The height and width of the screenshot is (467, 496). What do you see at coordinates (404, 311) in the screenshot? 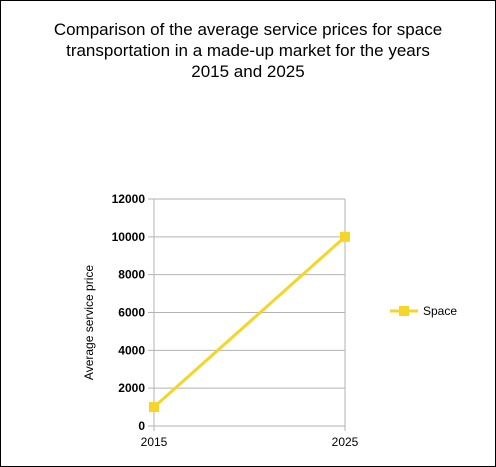
I see `legend-marker-icon` at bounding box center [404, 311].